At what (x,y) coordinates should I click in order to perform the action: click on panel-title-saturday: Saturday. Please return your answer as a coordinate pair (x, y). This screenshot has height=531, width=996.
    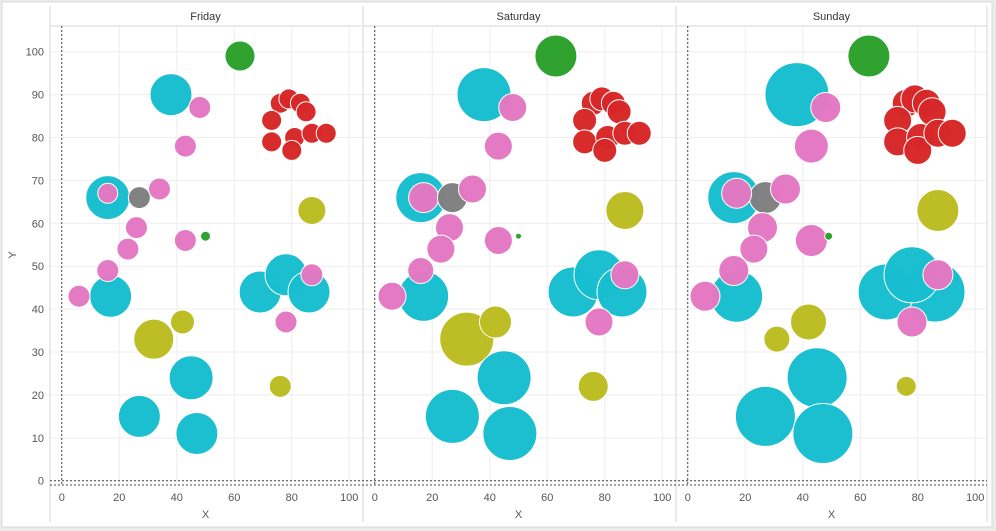
    Looking at the image, I should click on (518, 17).